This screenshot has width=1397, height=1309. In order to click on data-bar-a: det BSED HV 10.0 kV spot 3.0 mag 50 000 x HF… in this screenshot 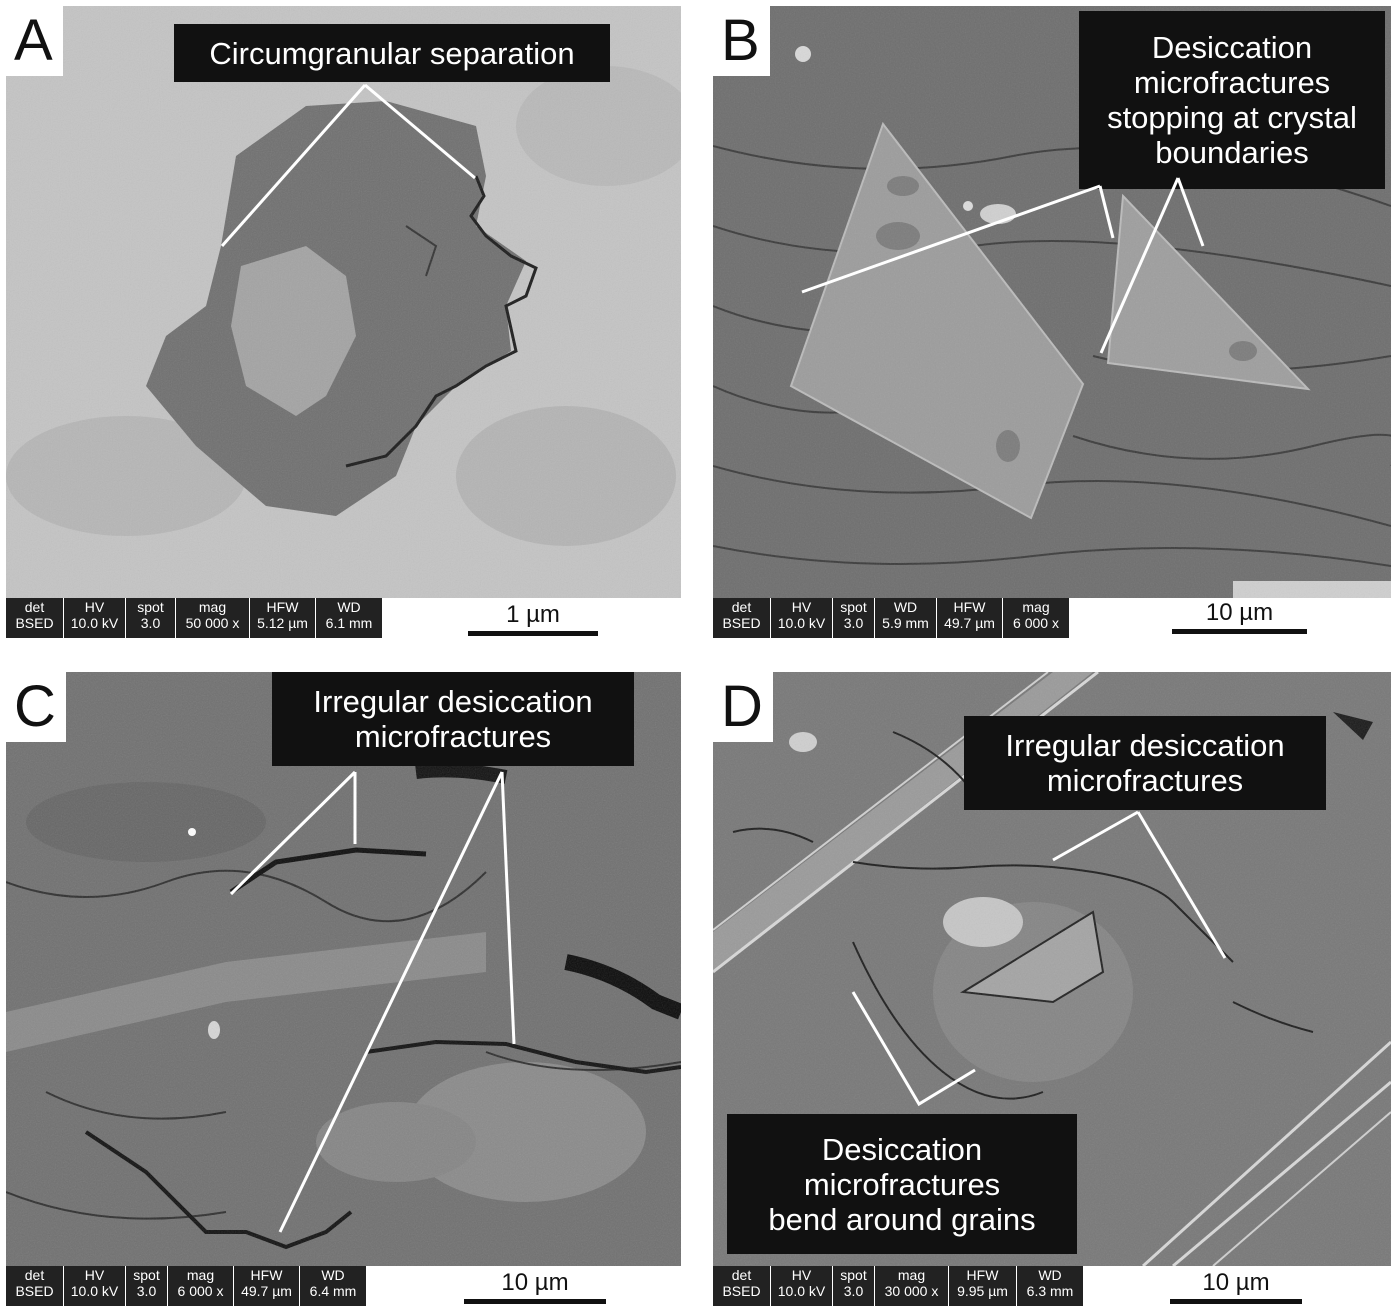, I will do `click(194, 618)`.